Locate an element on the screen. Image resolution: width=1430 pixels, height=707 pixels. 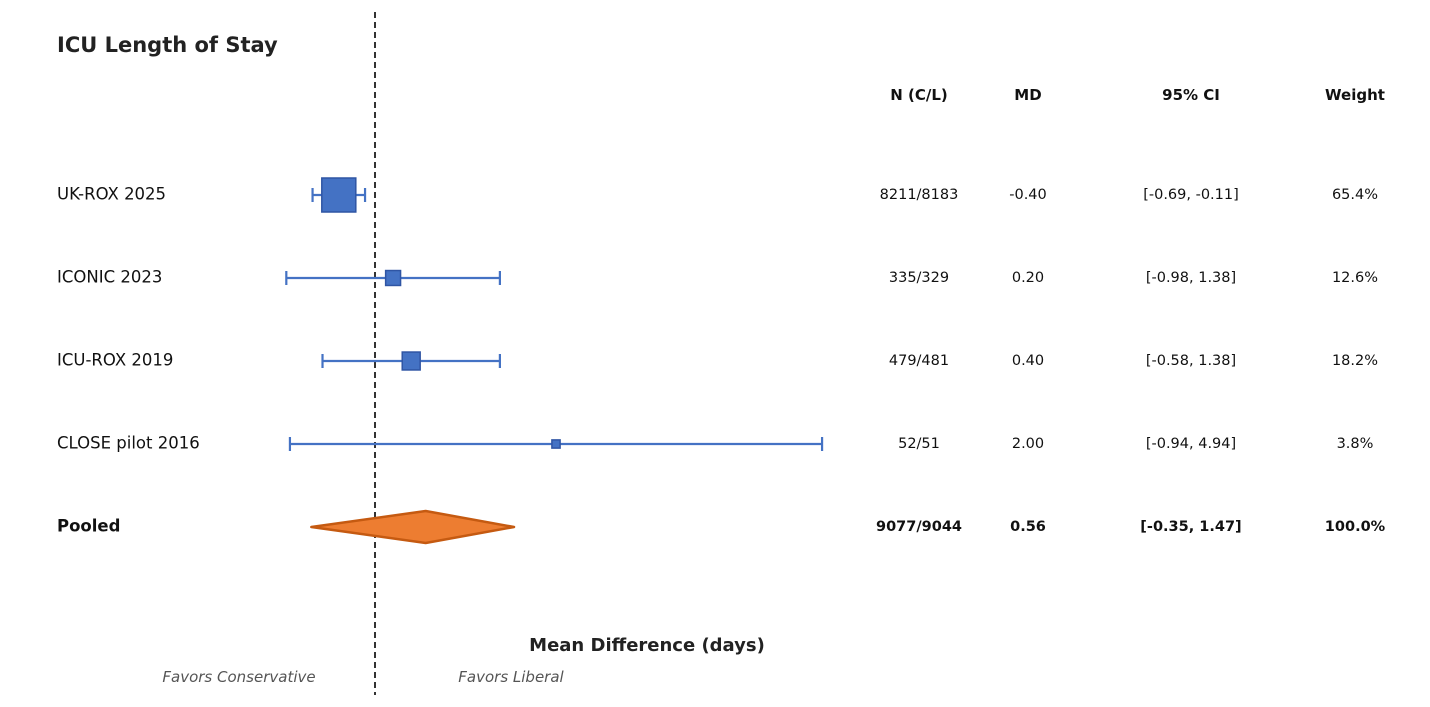
cell-weight: 18.2% is located at coordinates (1355, 361).